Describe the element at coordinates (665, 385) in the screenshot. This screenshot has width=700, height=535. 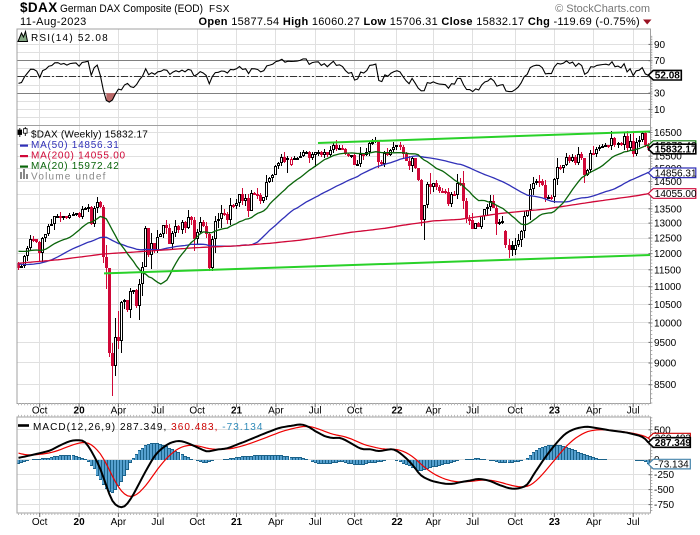
I see `svg-text: 8500` at that location.